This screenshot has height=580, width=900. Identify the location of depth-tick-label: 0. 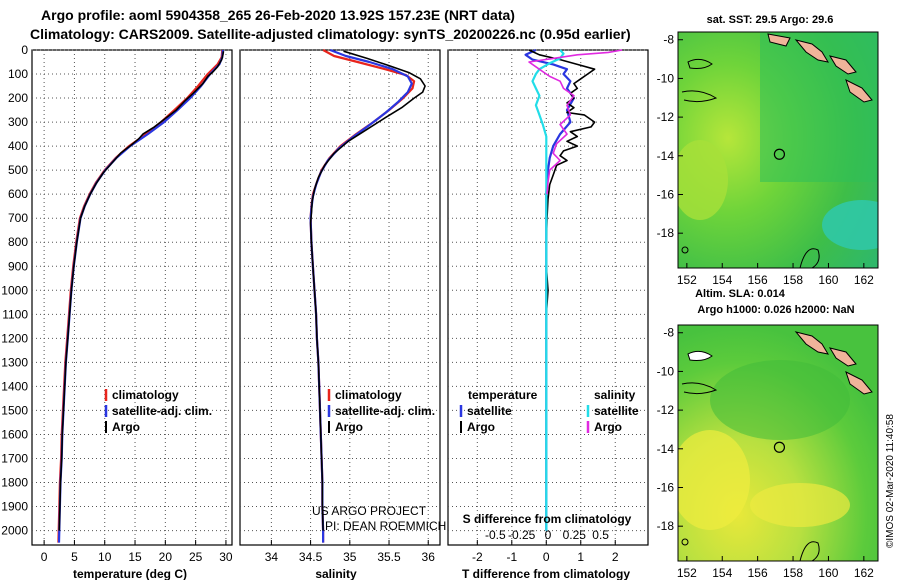
(24, 50).